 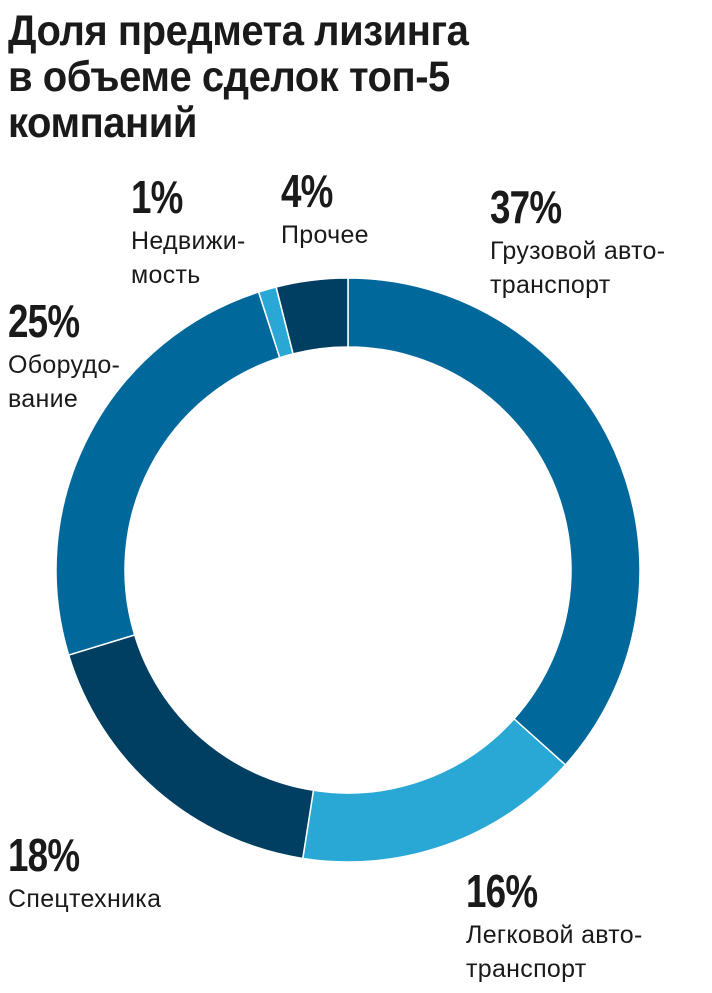 I want to click on slice-name-trucks-line2: транспорт, so click(x=550, y=285).